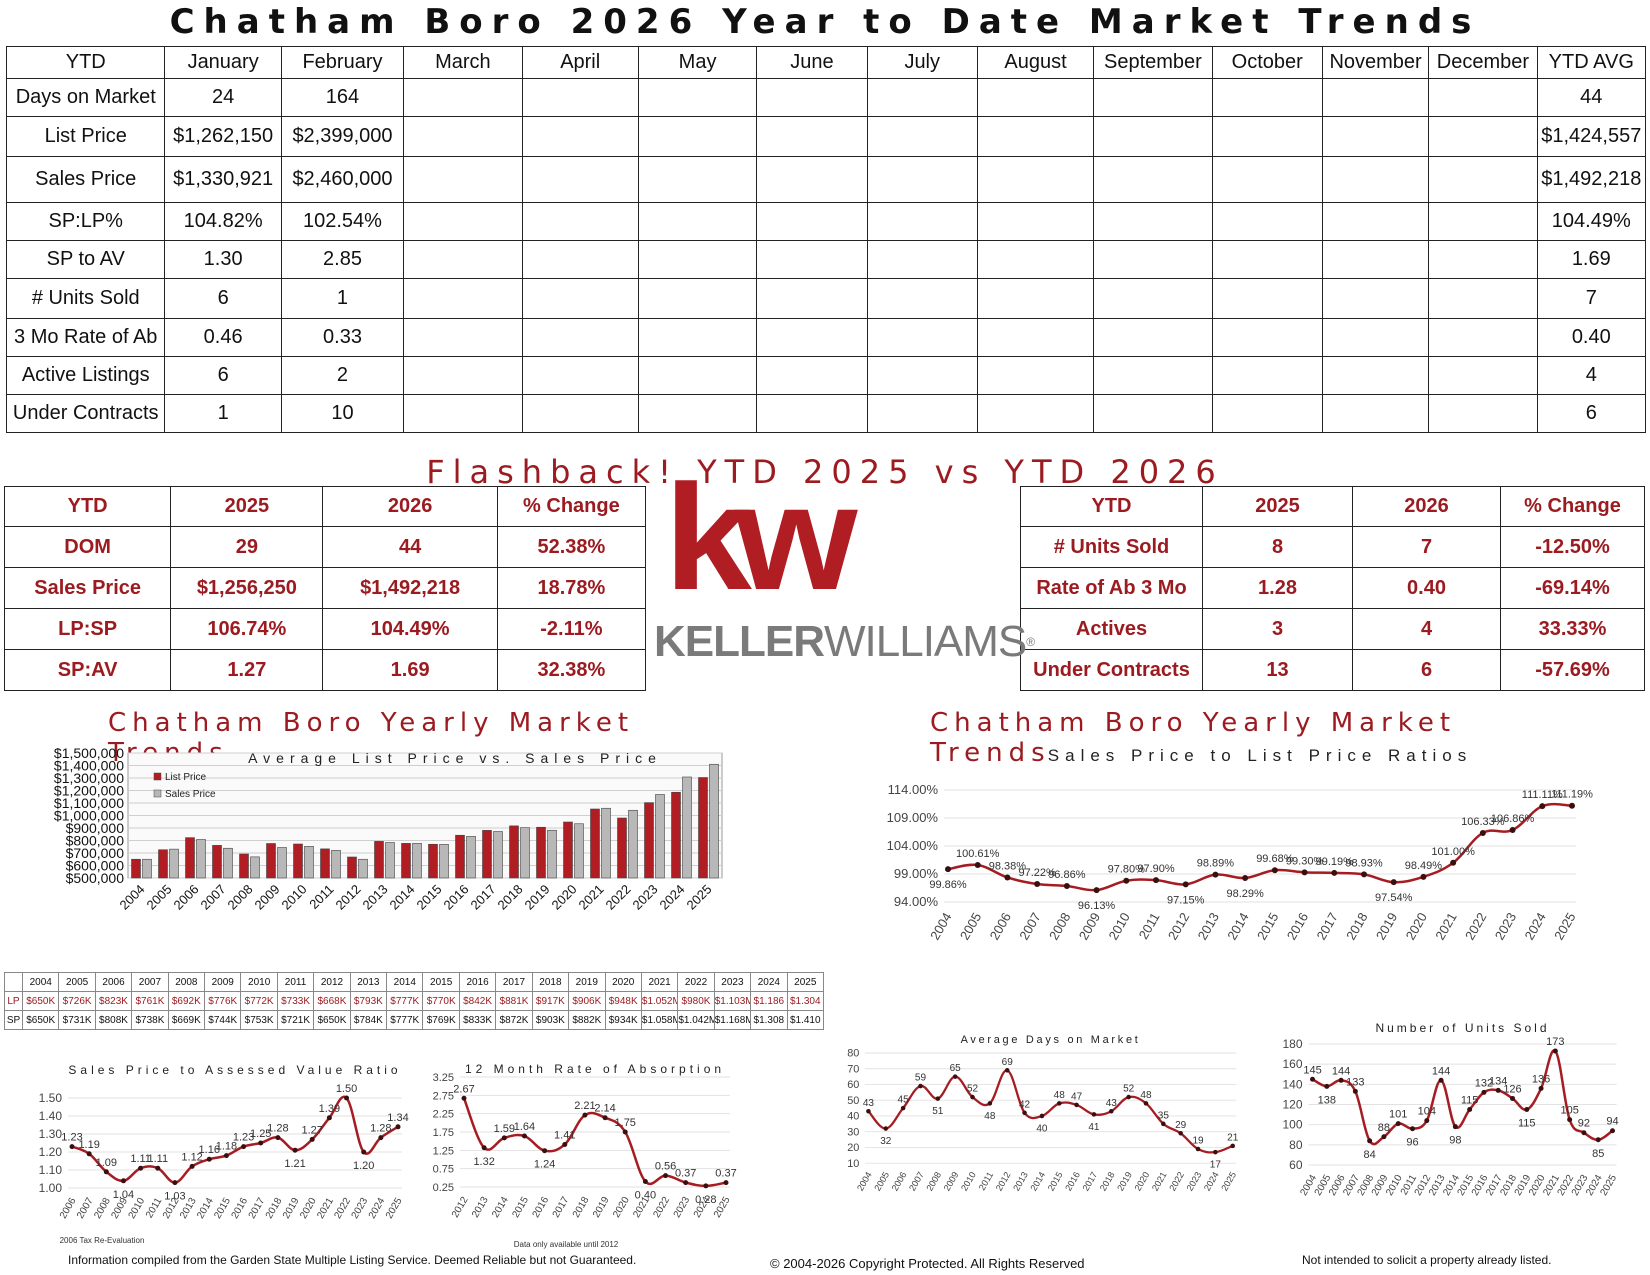  I want to click on data-label: 106.86%, so click(1513, 819).